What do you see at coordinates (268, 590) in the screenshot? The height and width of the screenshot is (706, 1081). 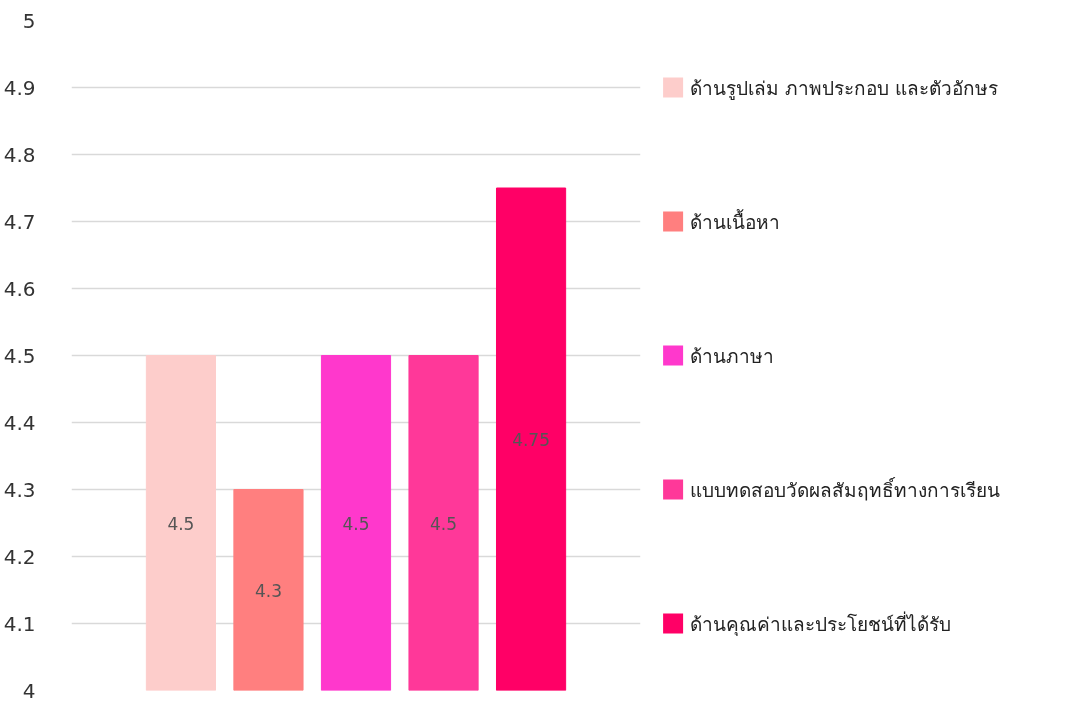 I see `data-label: 4.3` at bounding box center [268, 590].